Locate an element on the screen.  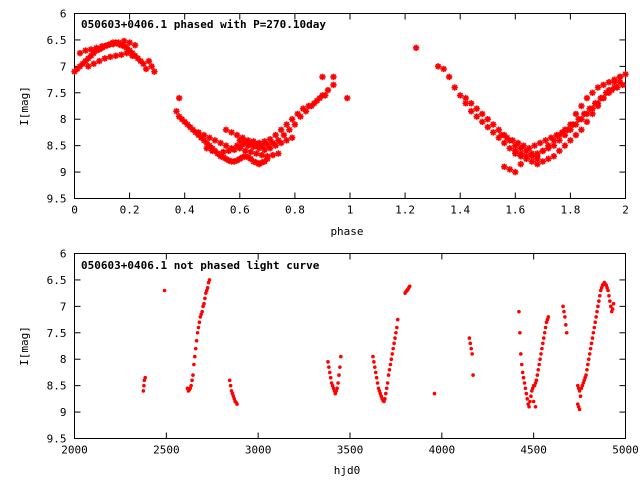
x-tick-label: 4000 is located at coordinates (442, 450).